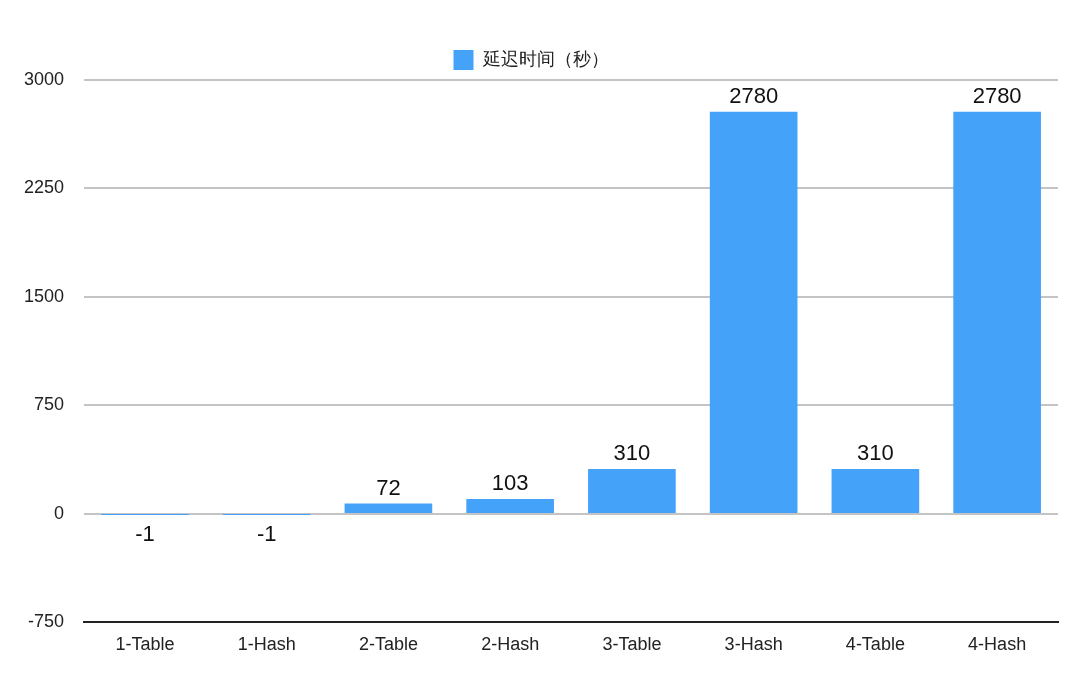  Describe the element at coordinates (44, 295) in the screenshot. I see `y-tick-label: 1500` at that location.